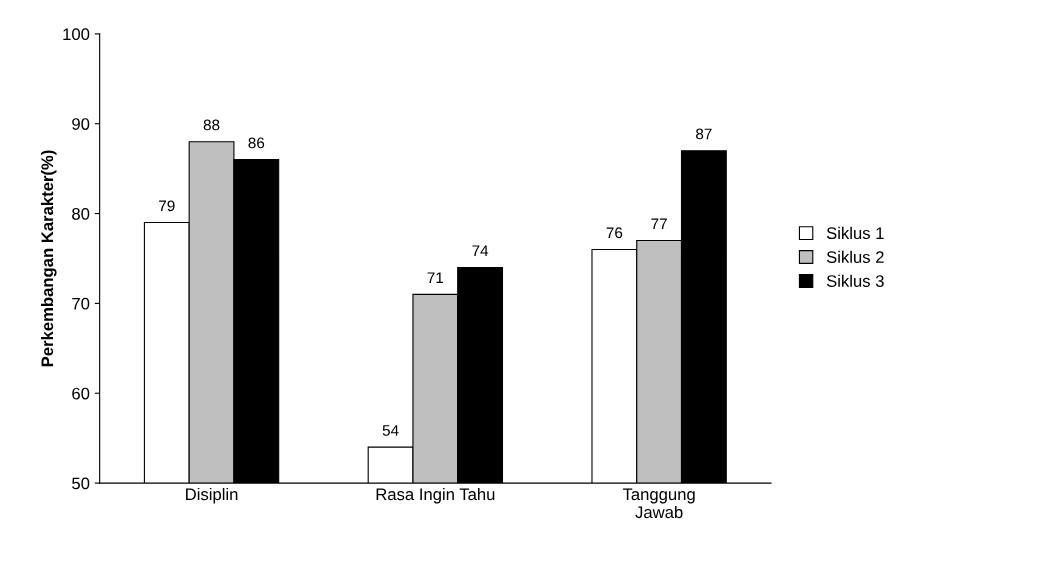 This screenshot has width=1049, height=565. What do you see at coordinates (855, 257) in the screenshot?
I see `legend-label: Siklus 2` at bounding box center [855, 257].